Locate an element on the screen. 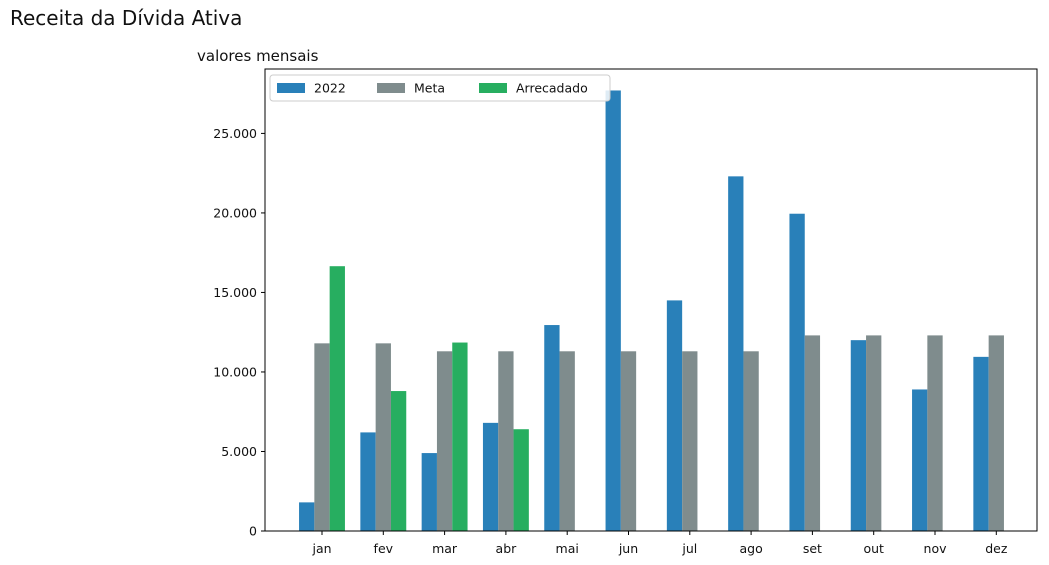 The image size is (1049, 565). y-axis: 0 5.000 10.000 15.000 20.000 25.000 is located at coordinates (239, 332).